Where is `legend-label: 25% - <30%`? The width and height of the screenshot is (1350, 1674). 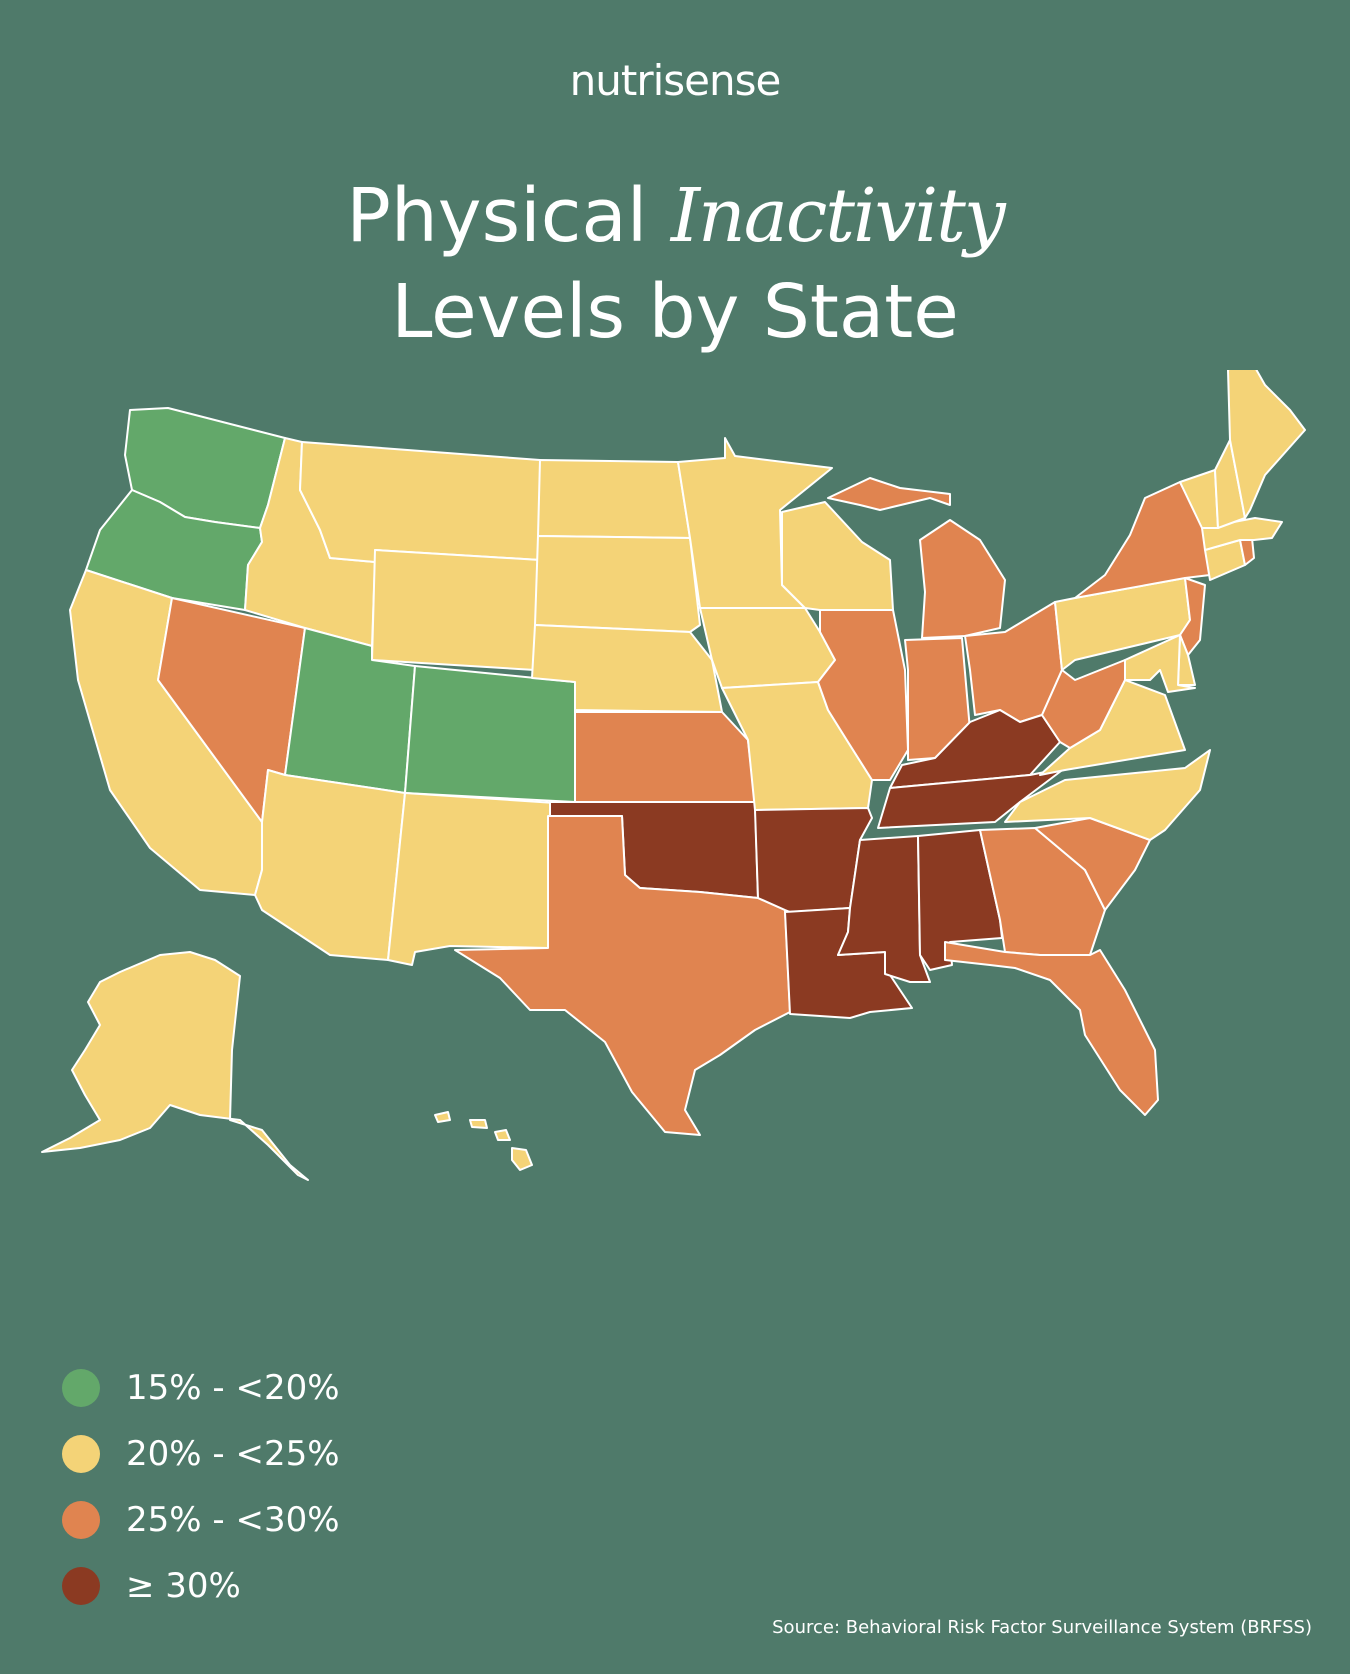
legend-label: 25% - <30% is located at coordinates (233, 1520).